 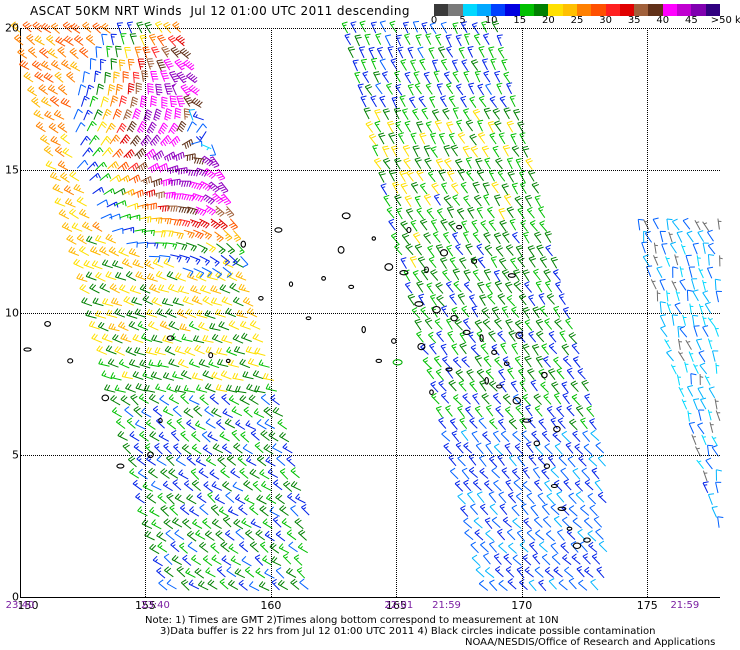 I want to click on x-tick-label-155: 155, so click(x=145, y=605).